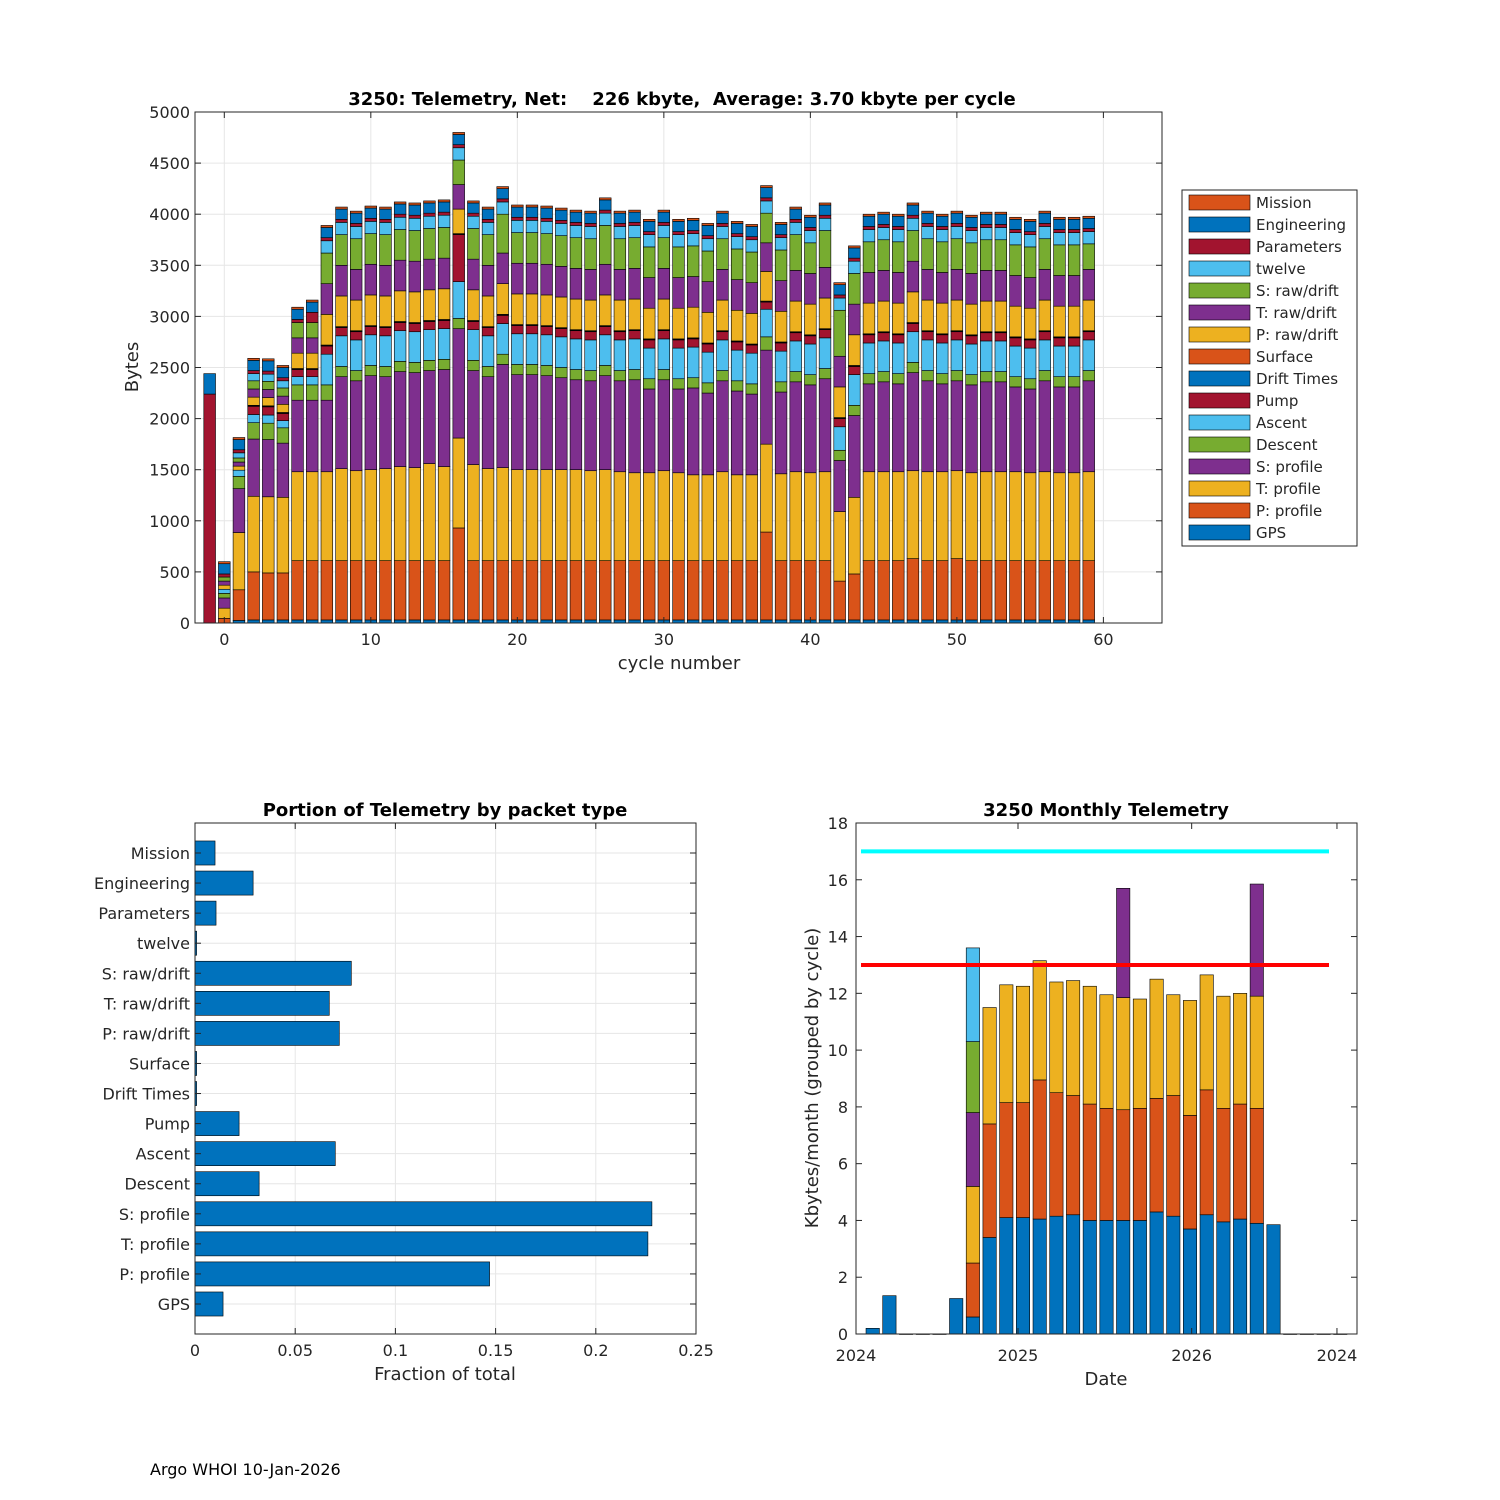 This screenshot has height=1500, width=1500. What do you see at coordinates (664, 590) in the screenshot?
I see `telemetry-bar-cycle30-p-profile` at bounding box center [664, 590].